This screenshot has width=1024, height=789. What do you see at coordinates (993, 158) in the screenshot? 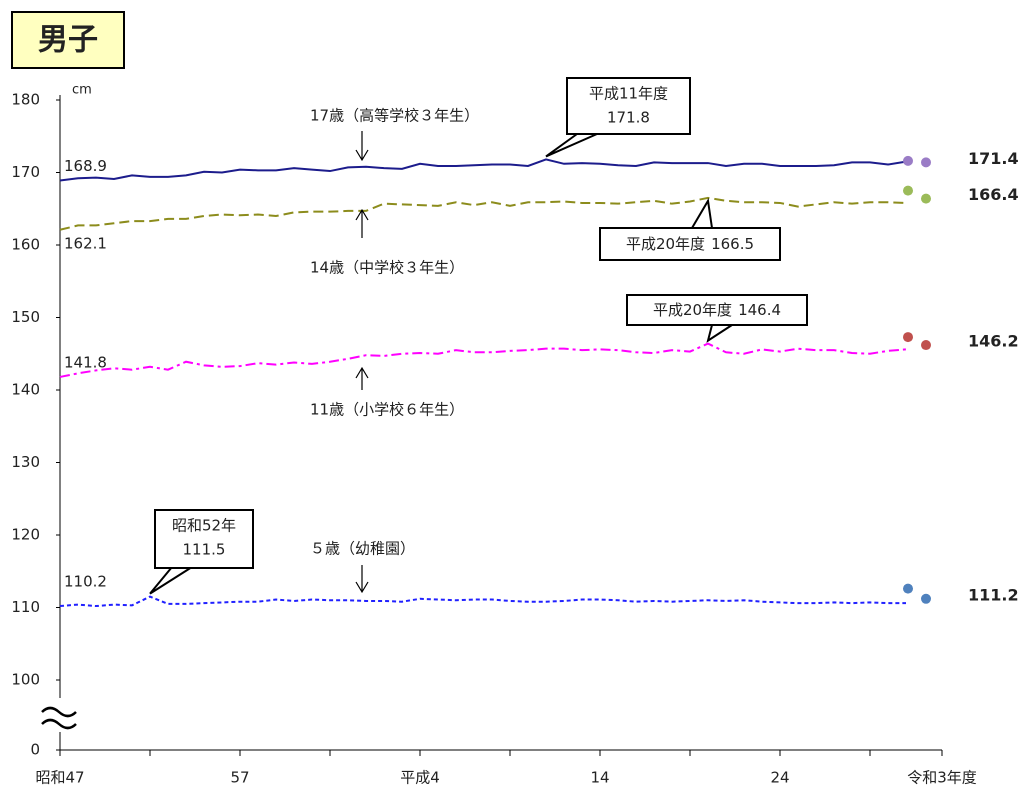
I see `end-label: 171.4` at bounding box center [993, 158].